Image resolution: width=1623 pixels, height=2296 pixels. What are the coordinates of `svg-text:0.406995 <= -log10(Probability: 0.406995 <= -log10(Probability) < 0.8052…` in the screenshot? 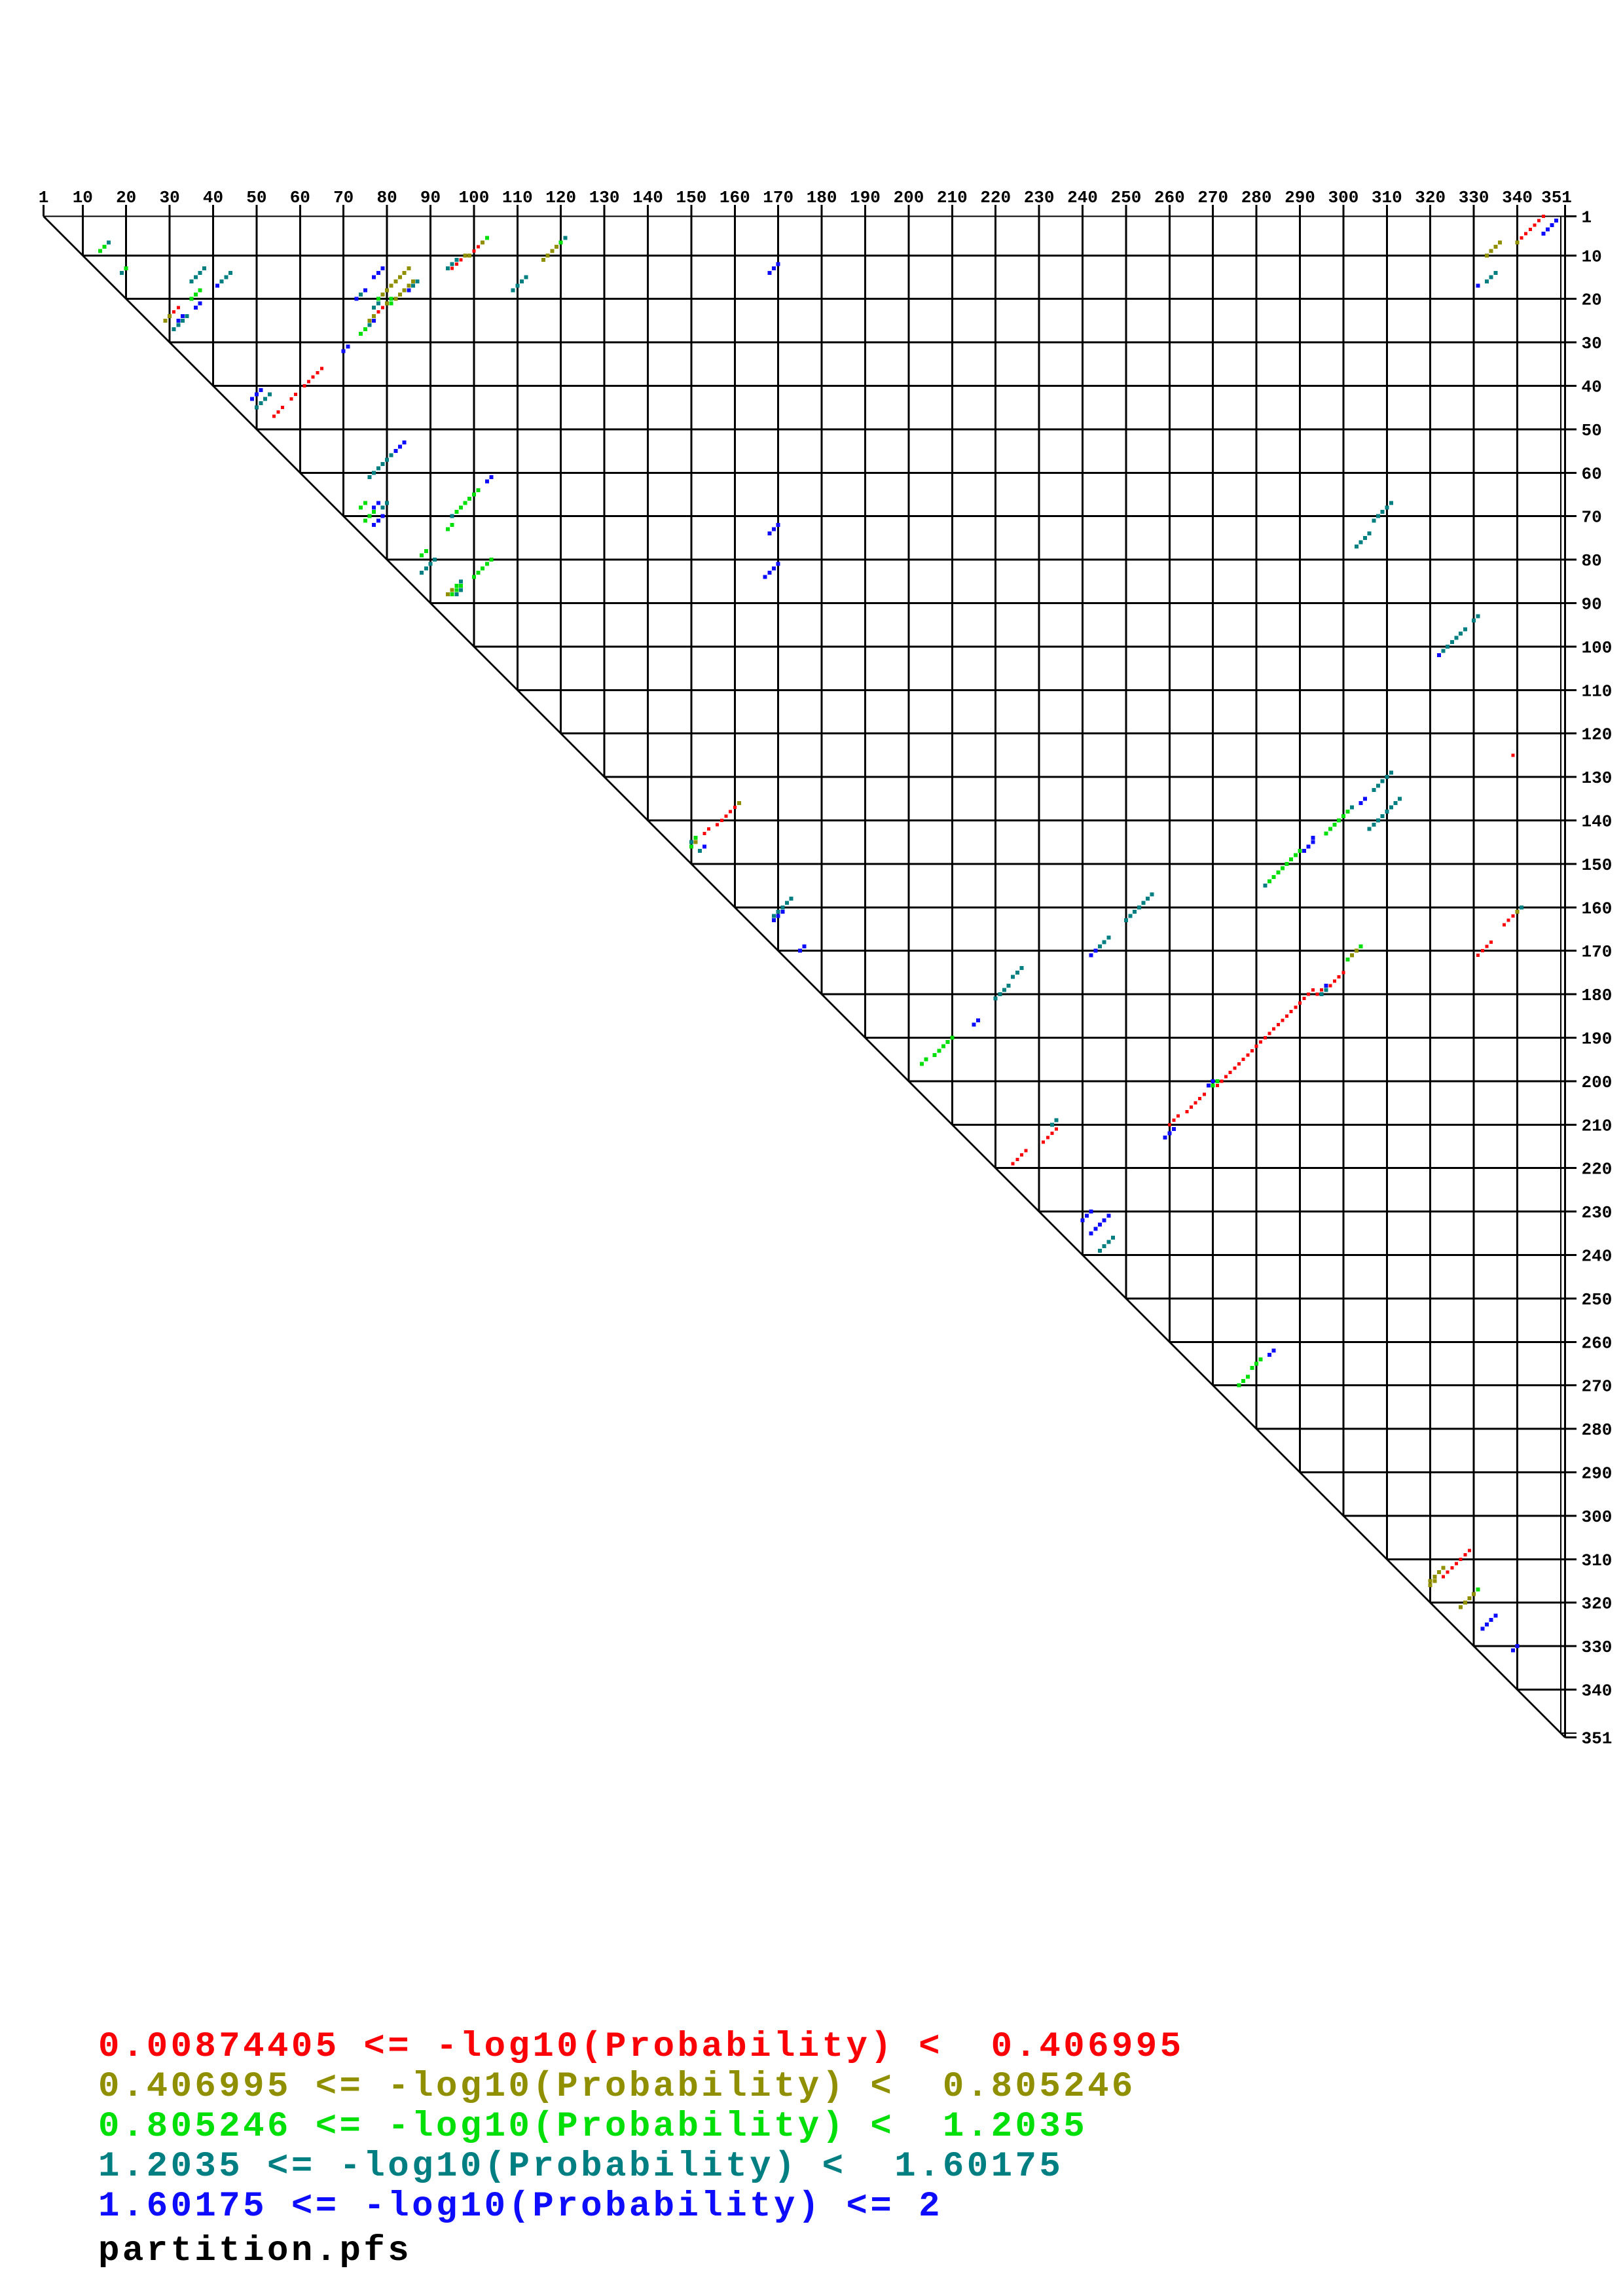 It's located at (617, 2087).